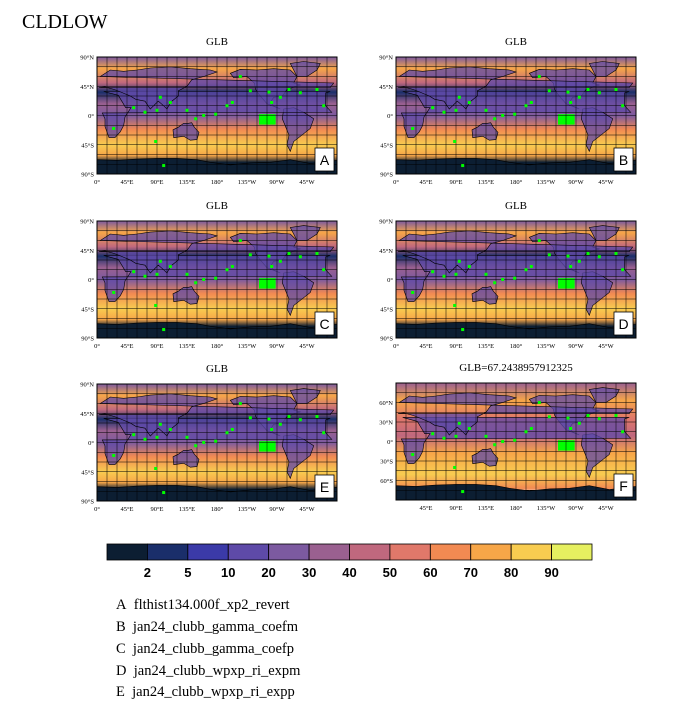 The width and height of the screenshot is (700, 701). Describe the element at coordinates (267, 119) in the screenshot. I see `panel-a-station-block` at that location.